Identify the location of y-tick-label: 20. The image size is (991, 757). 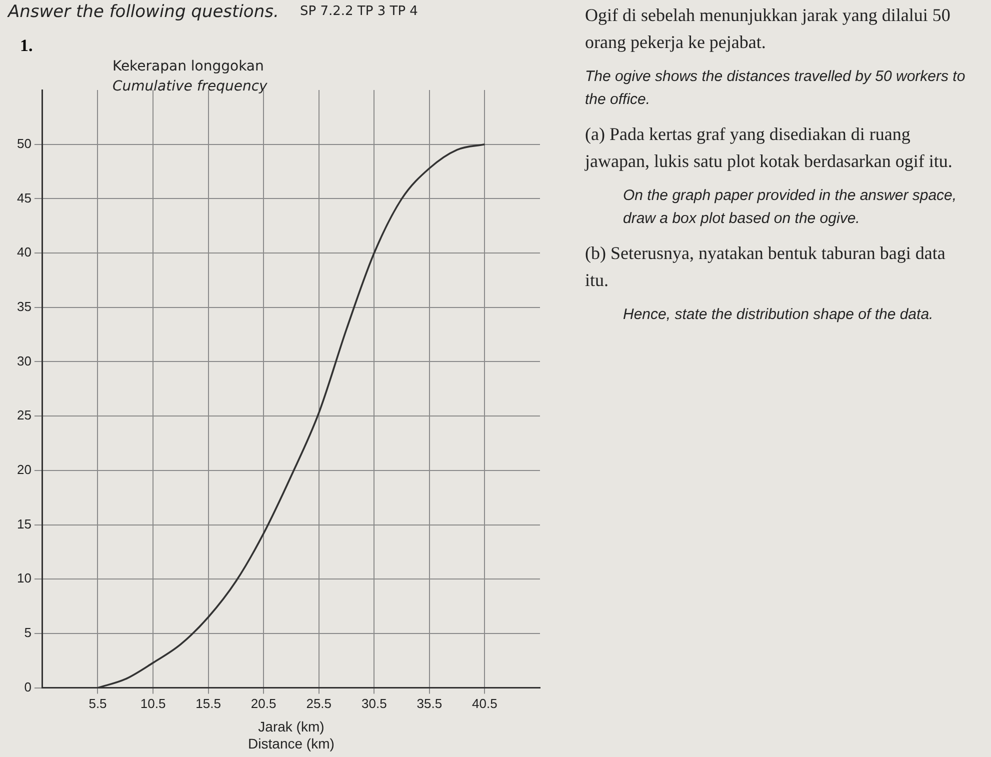
(24, 469).